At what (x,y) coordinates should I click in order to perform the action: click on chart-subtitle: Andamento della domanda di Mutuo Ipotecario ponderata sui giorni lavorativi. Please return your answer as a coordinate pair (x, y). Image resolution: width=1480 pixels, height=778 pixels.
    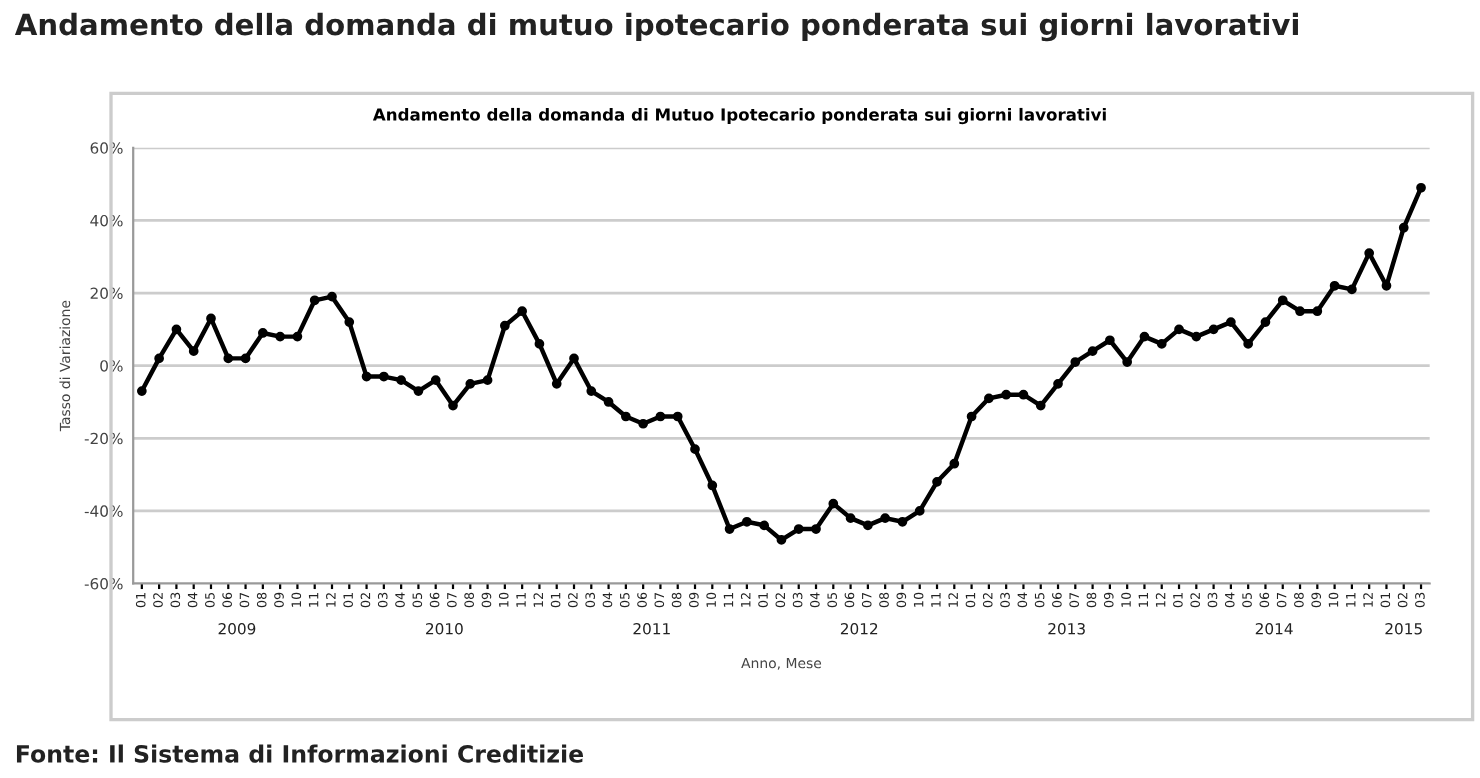
    Looking at the image, I should click on (739, 116).